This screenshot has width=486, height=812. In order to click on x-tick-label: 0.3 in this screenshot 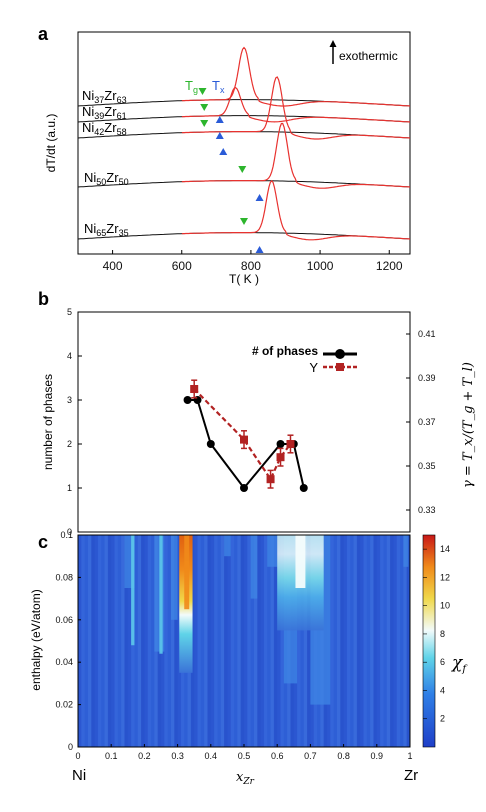, I will do `click(177, 756)`.